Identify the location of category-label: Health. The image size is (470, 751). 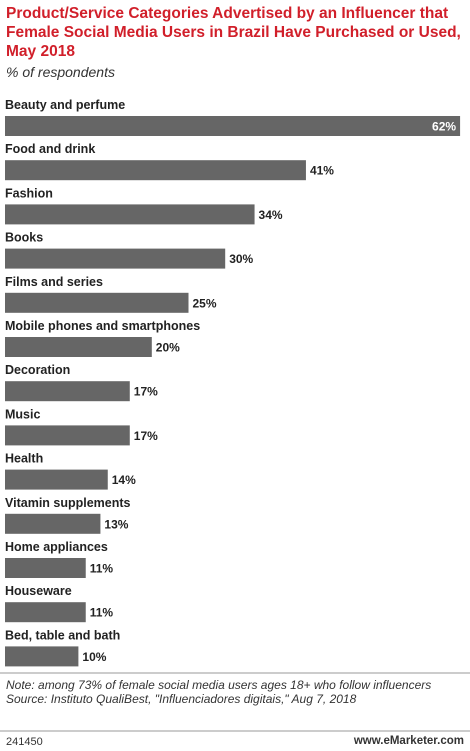
(24, 459).